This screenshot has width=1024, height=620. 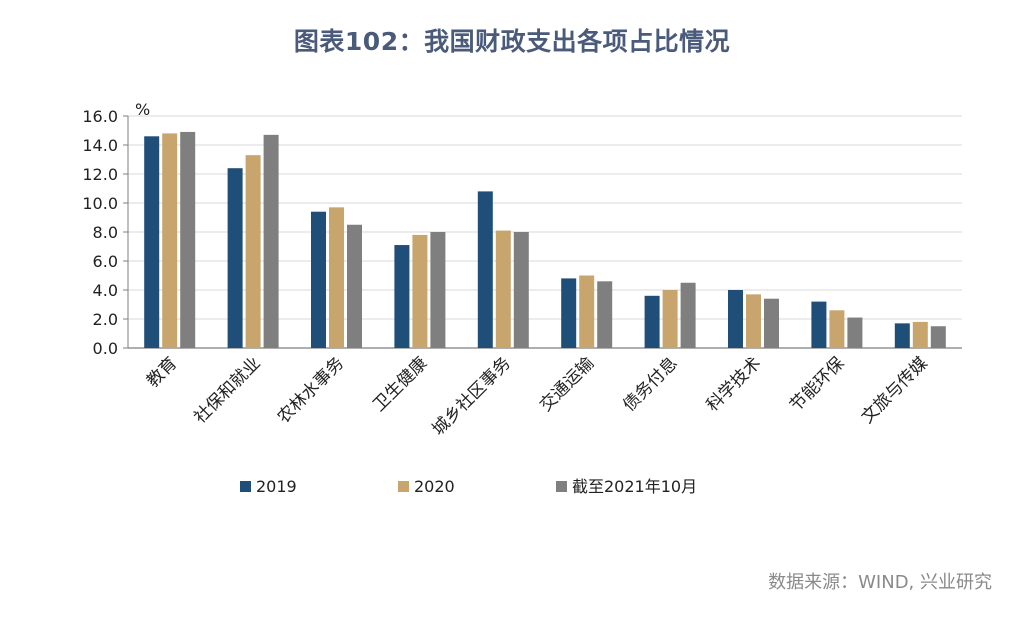 I want to click on y-tick-label: 8.0, so click(x=105, y=232).